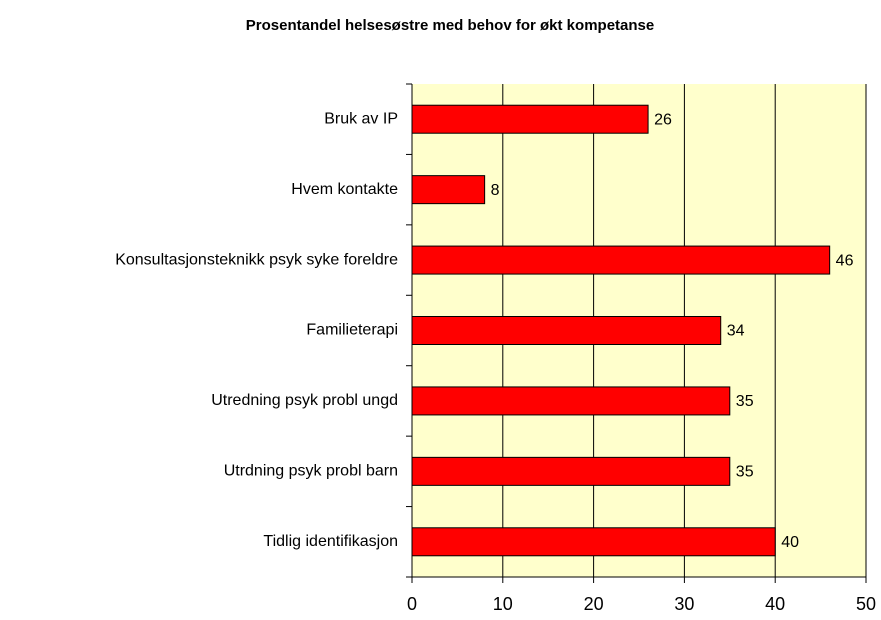 This screenshot has height=620, width=881. Describe the element at coordinates (790, 542) in the screenshot. I see `value-label: 40` at that location.